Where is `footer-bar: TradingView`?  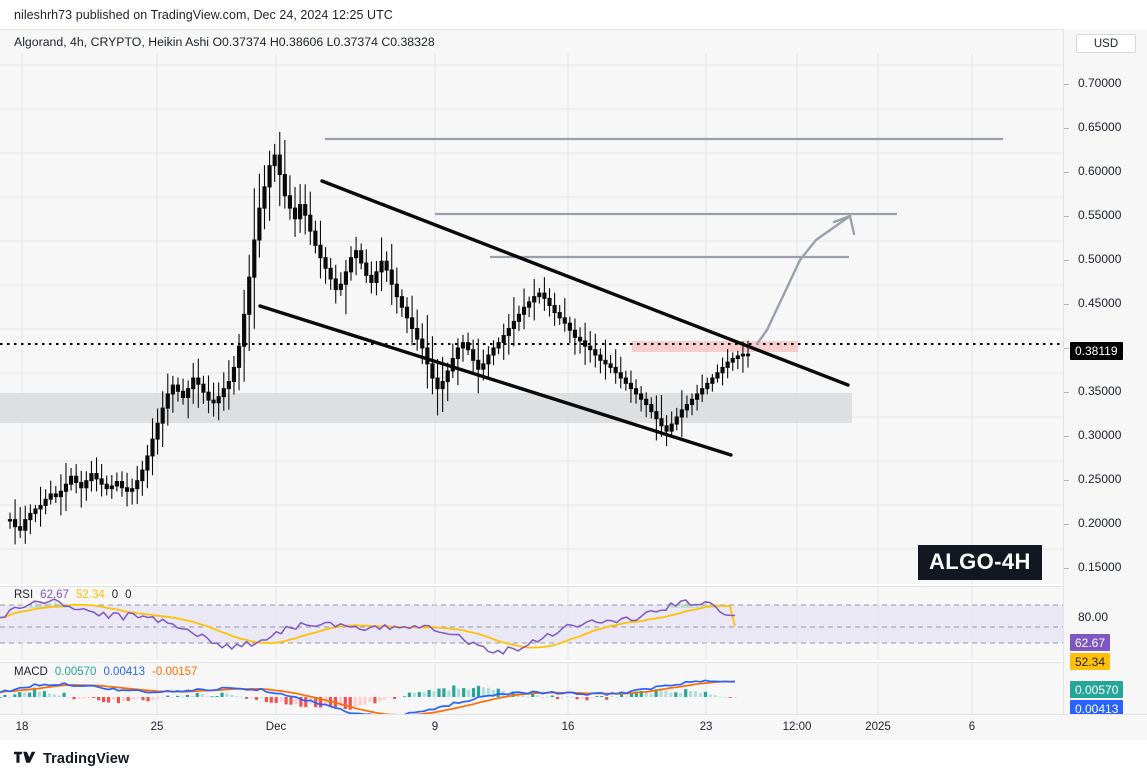 footer-bar: TradingView is located at coordinates (573, 758).